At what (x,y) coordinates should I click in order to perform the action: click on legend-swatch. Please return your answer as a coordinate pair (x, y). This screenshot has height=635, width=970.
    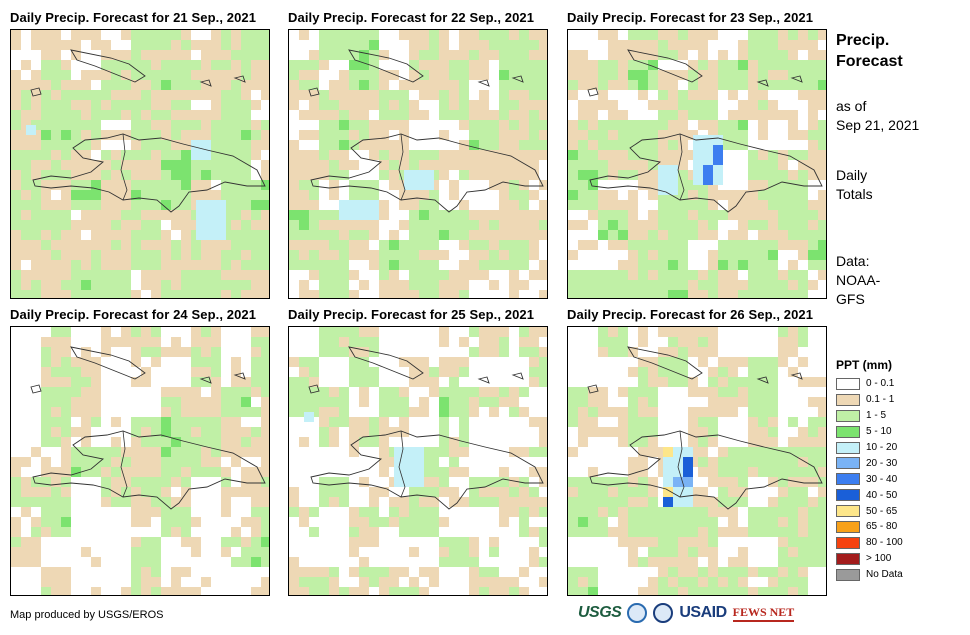
    Looking at the image, I should click on (848, 383).